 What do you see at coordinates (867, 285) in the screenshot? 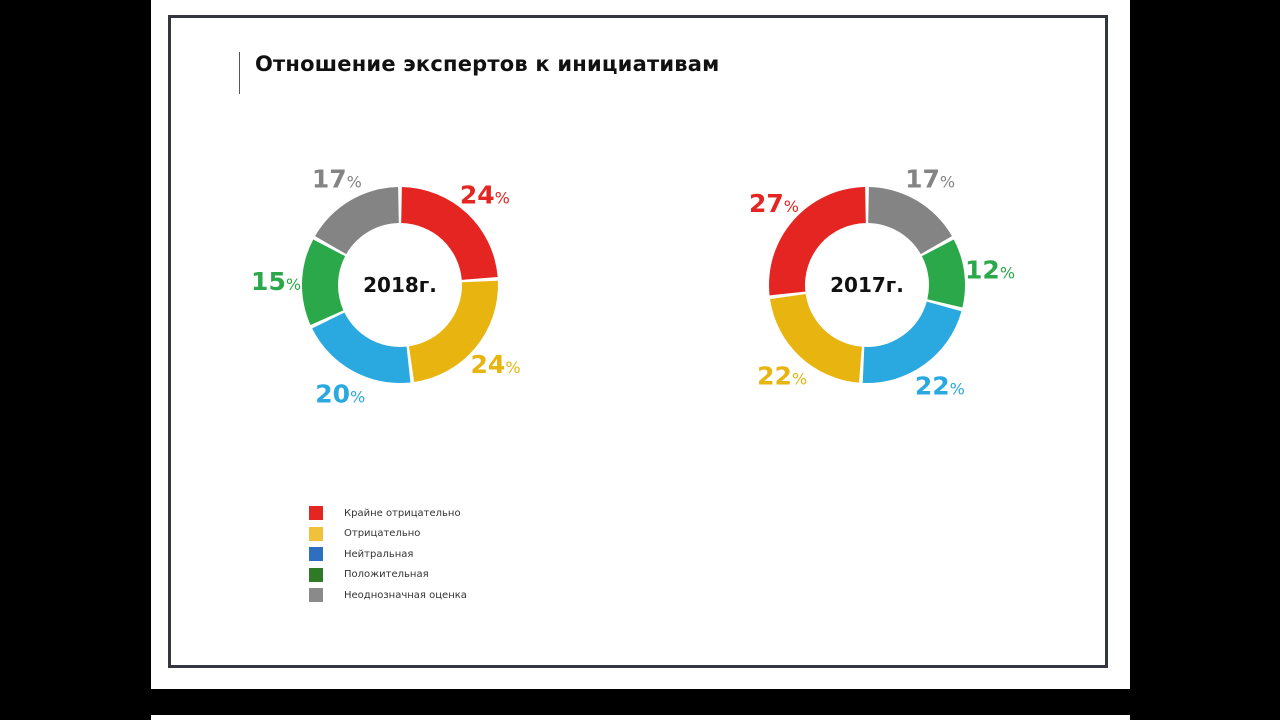
I see `donut-center-label: 2017г.` at bounding box center [867, 285].